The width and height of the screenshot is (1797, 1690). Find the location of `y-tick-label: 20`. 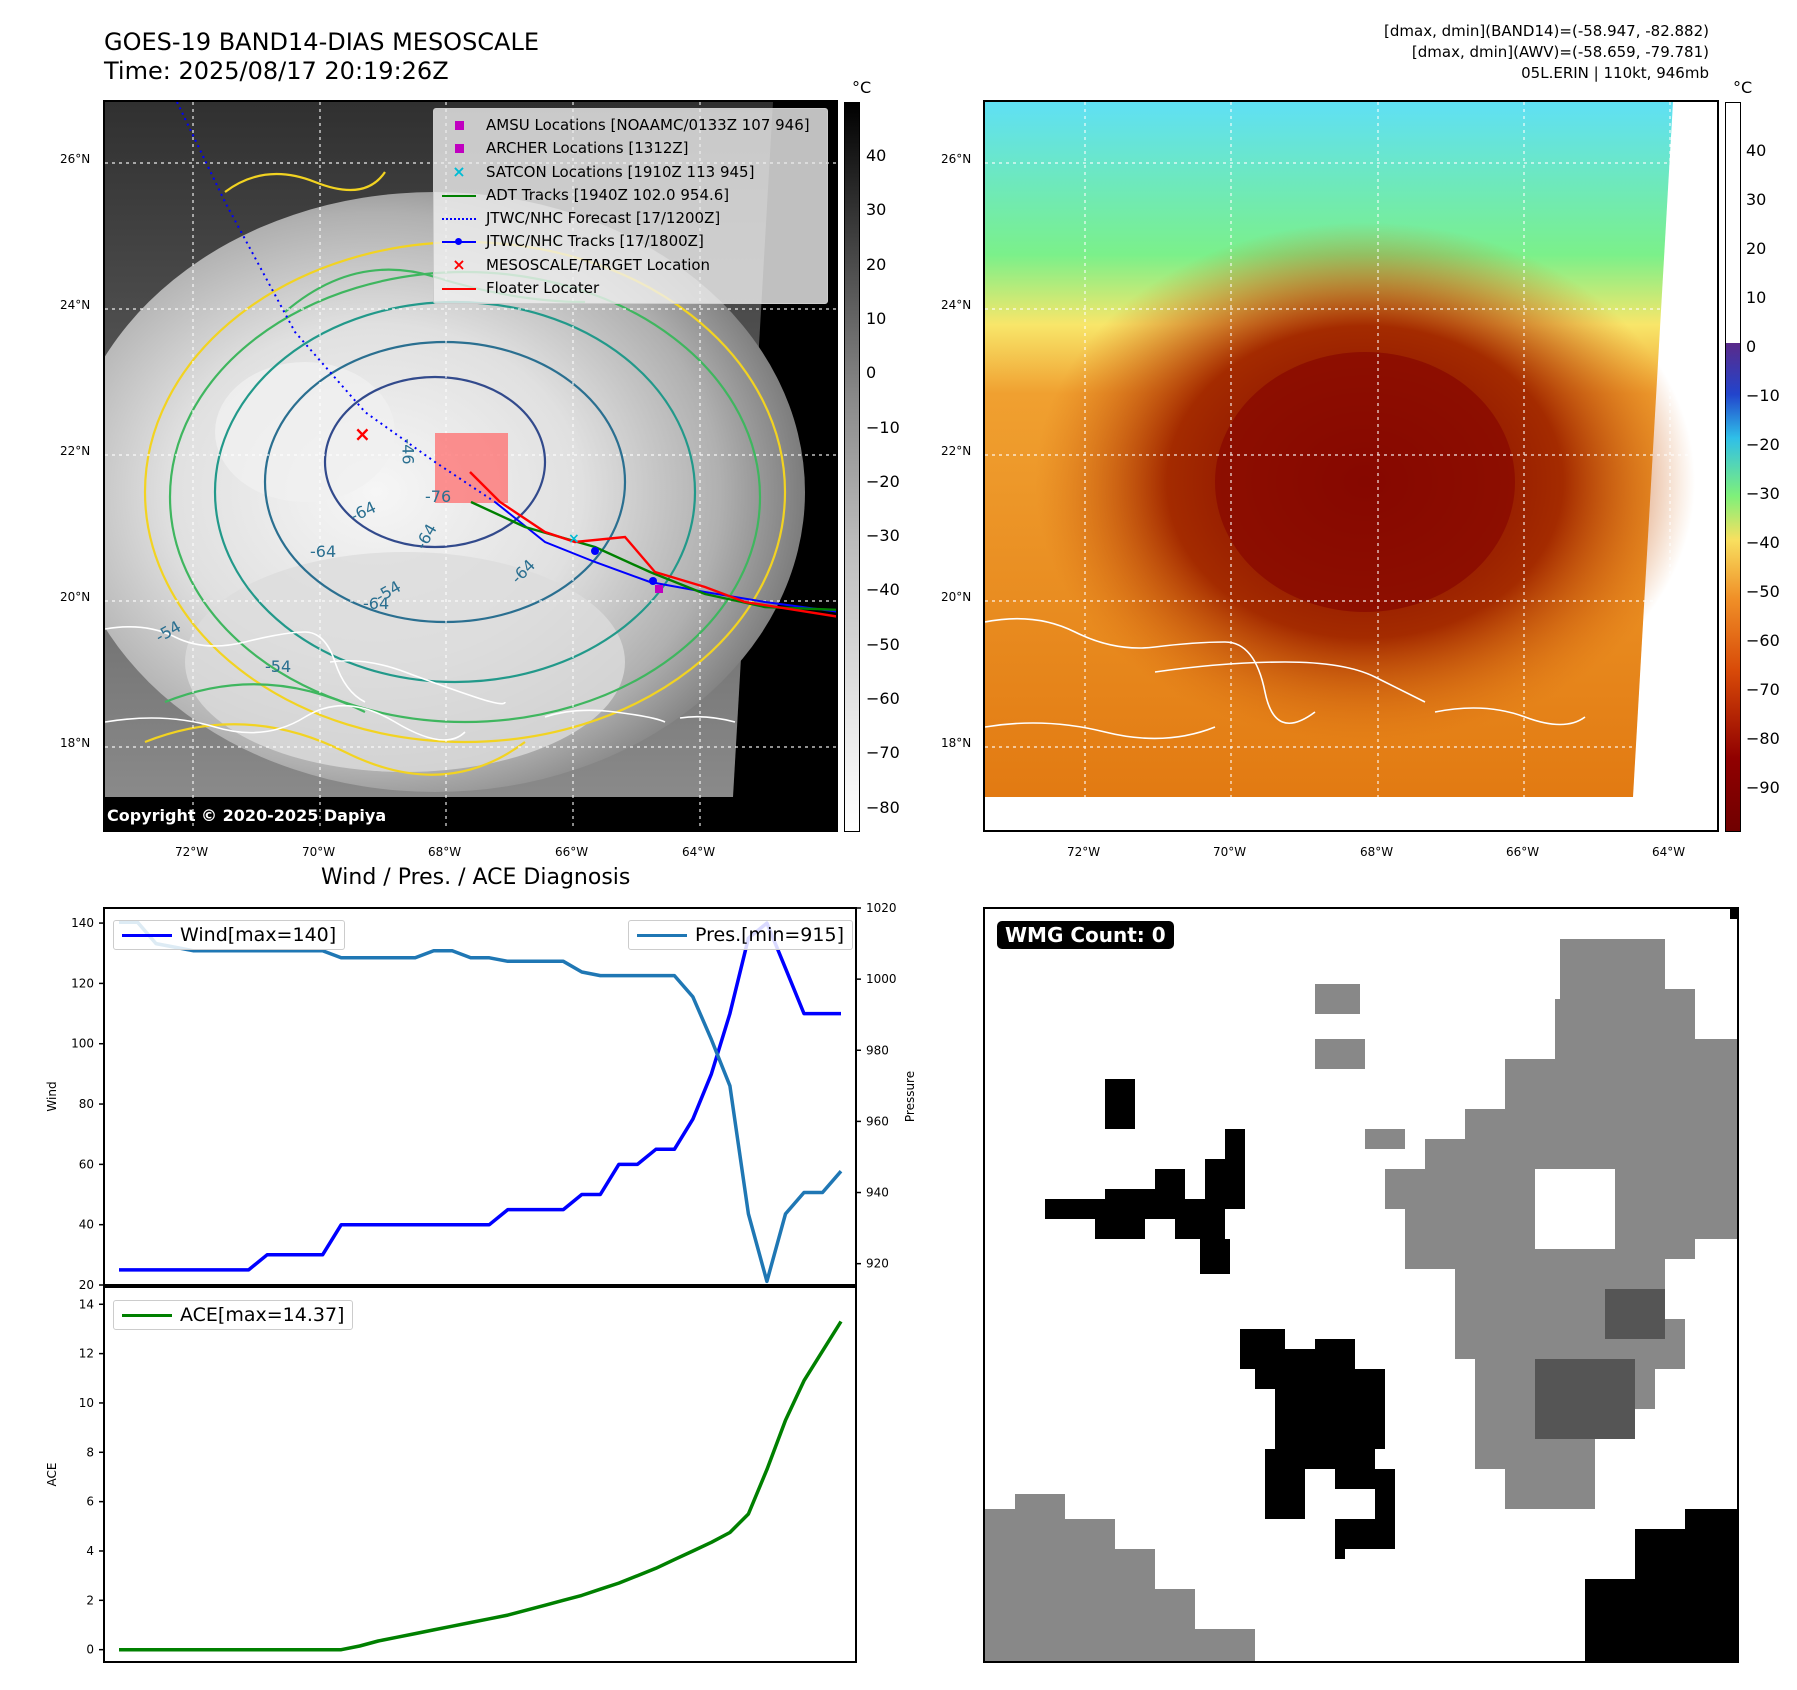

y-tick-label: 20 is located at coordinates (86, 1285).